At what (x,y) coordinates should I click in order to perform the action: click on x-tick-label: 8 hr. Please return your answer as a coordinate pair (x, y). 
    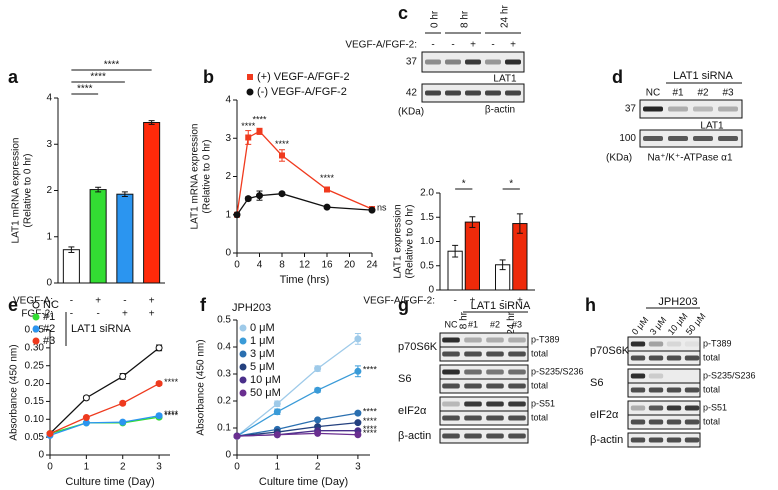
    Looking at the image, I should click on (463, 320).